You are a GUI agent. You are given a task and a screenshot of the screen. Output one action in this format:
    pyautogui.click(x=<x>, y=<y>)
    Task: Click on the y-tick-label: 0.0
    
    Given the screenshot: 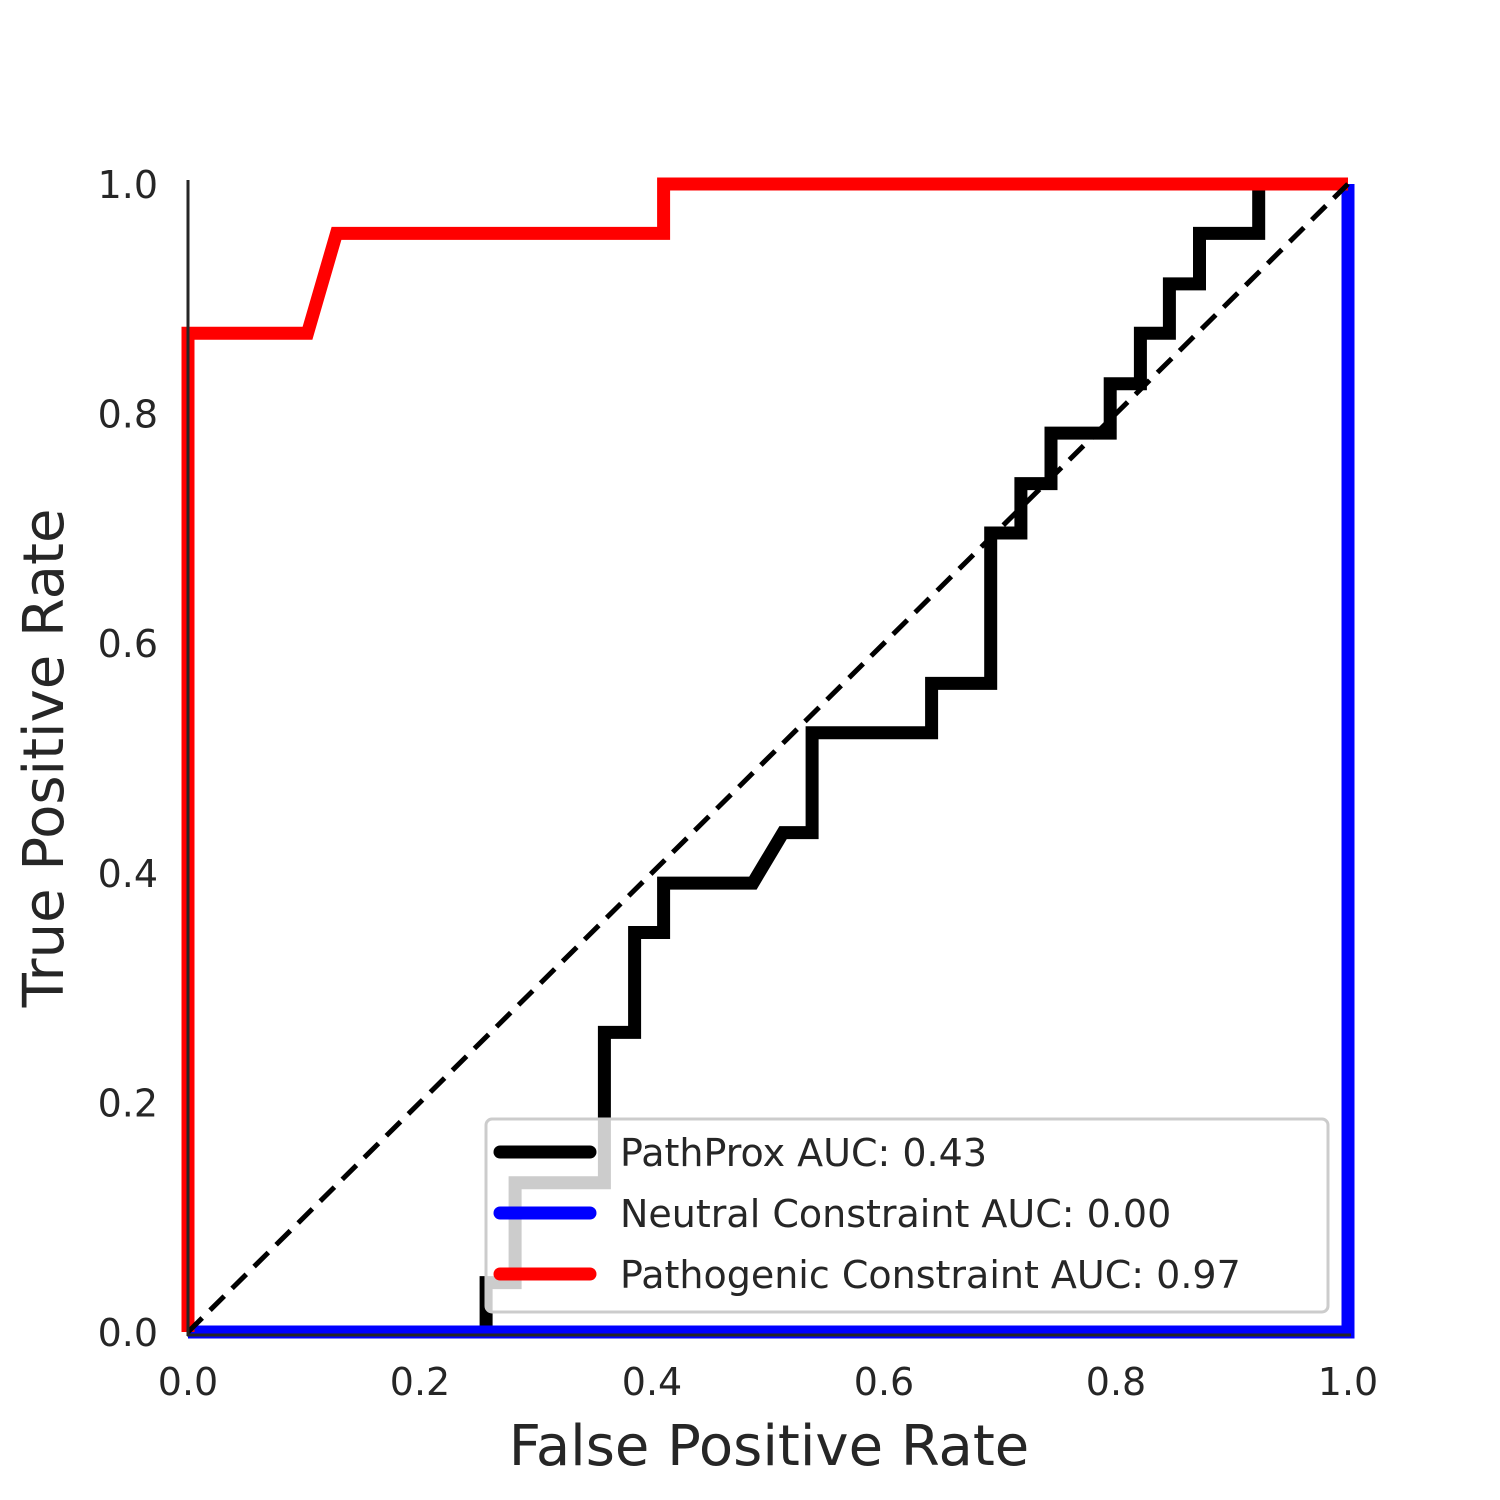 What is the action you would take?
    pyautogui.click(x=128, y=1333)
    